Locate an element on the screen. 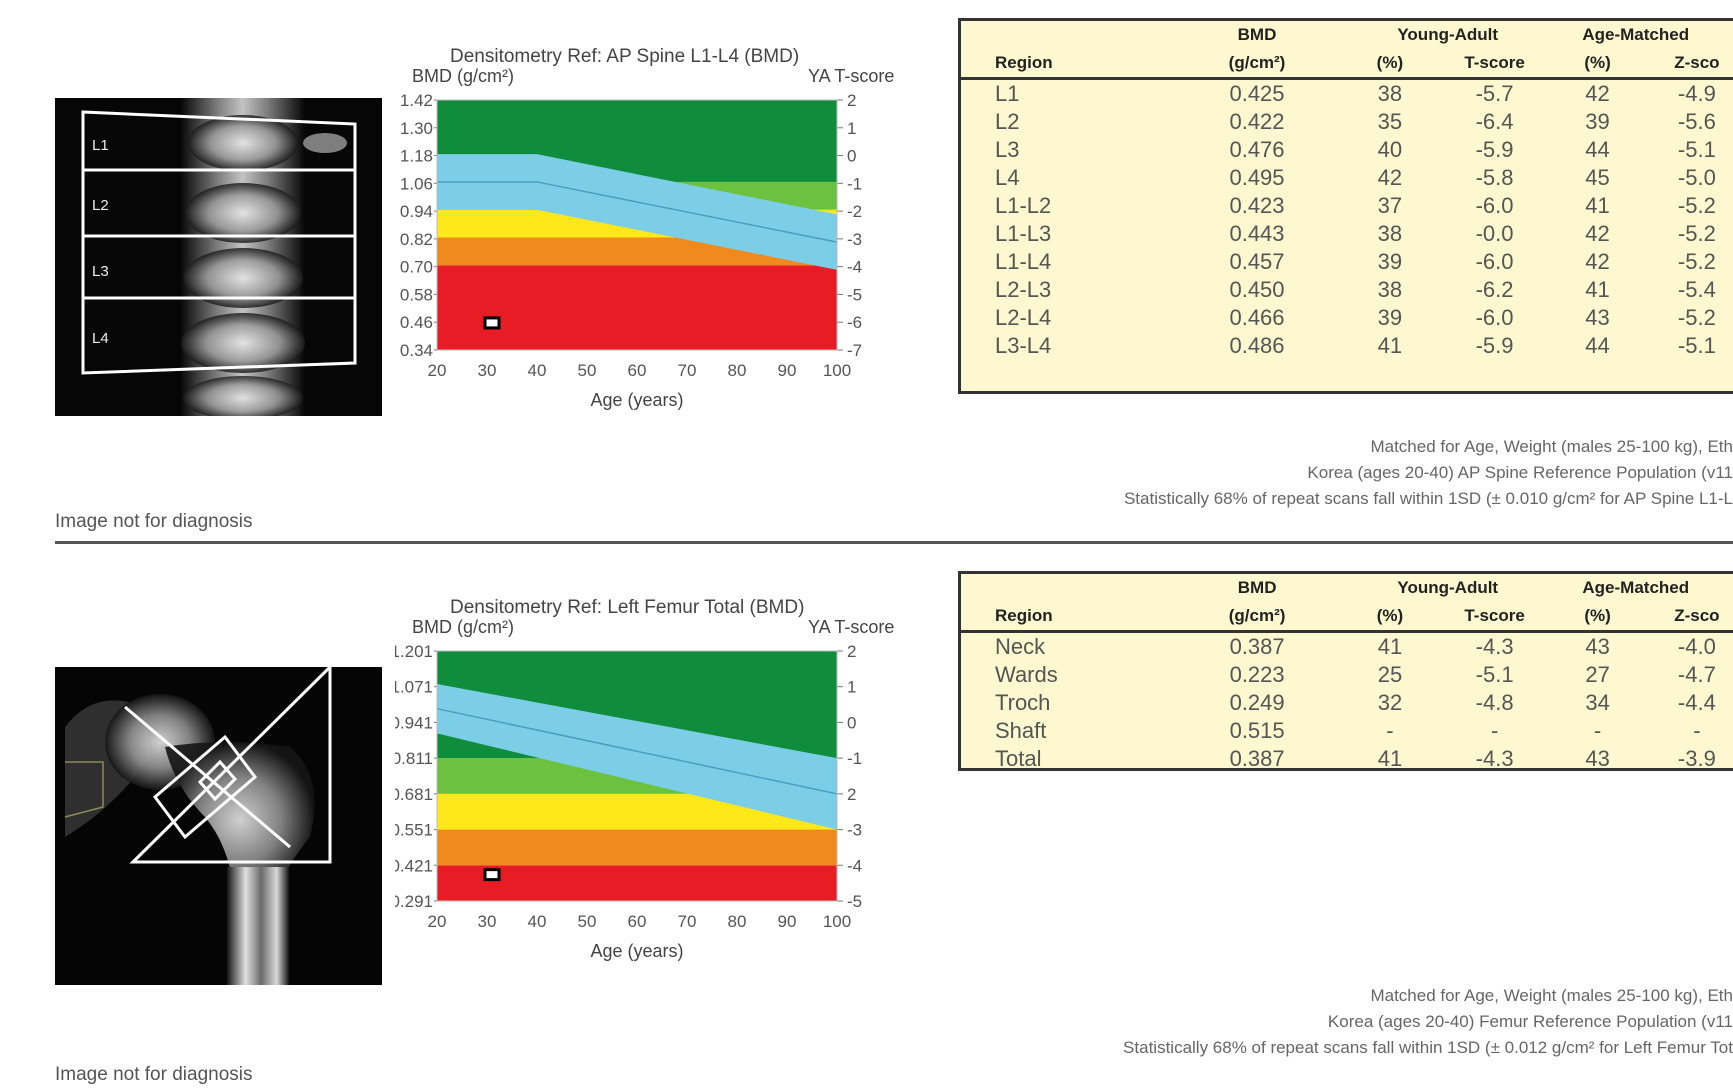 The height and width of the screenshot is (1088, 1733). value-cell: 0.425 is located at coordinates (1257, 93).